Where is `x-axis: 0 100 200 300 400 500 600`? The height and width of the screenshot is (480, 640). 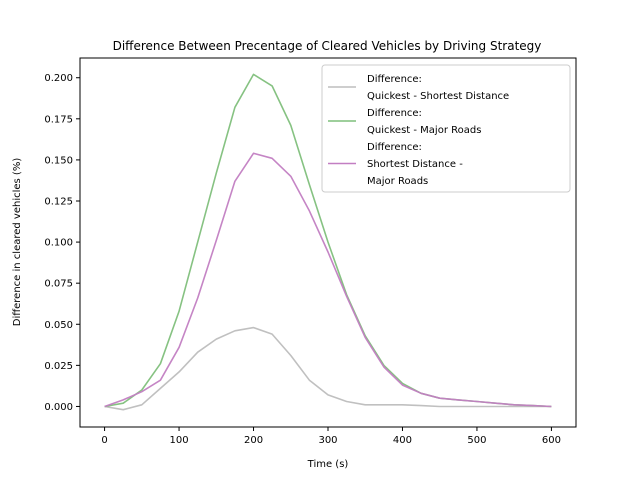 x-axis: 0 100 200 300 400 500 600 is located at coordinates (331, 436).